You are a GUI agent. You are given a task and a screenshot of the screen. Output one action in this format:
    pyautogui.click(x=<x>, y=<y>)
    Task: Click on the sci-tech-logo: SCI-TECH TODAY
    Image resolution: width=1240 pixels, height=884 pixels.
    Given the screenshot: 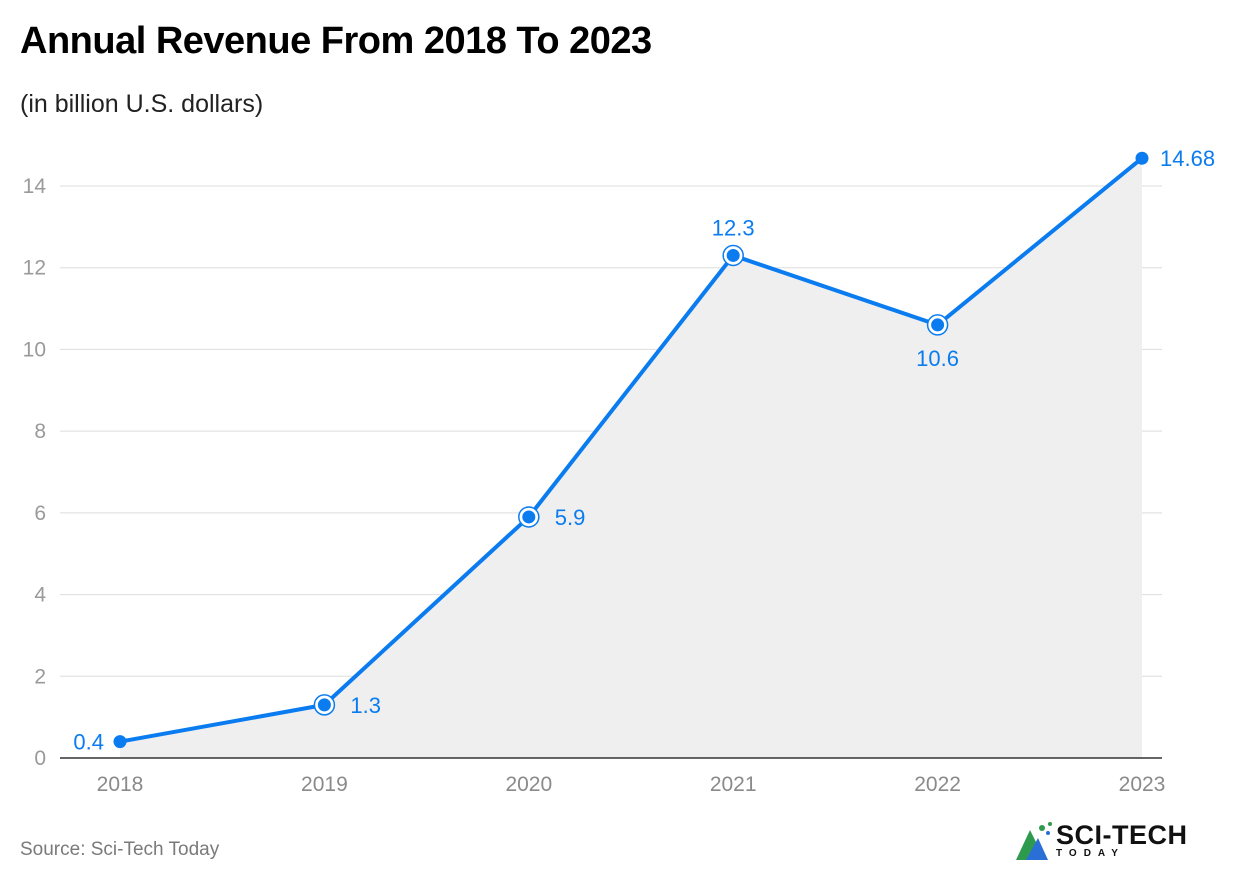 What is the action you would take?
    pyautogui.click(x=1102, y=842)
    